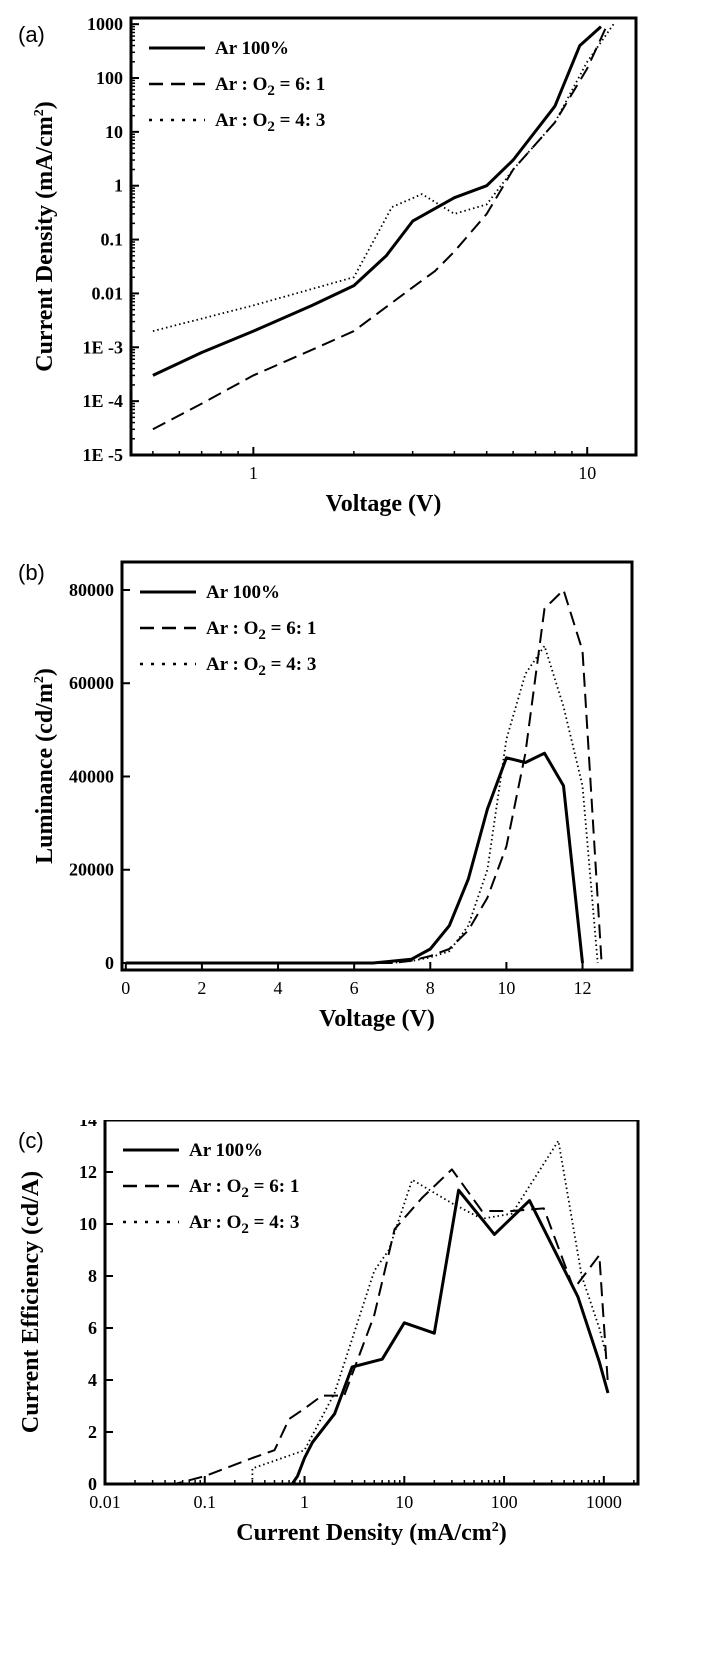 The height and width of the screenshot is (1680, 707). I want to click on y-axis-title: Current Efficiency (cd/A), so click(31, 1302).